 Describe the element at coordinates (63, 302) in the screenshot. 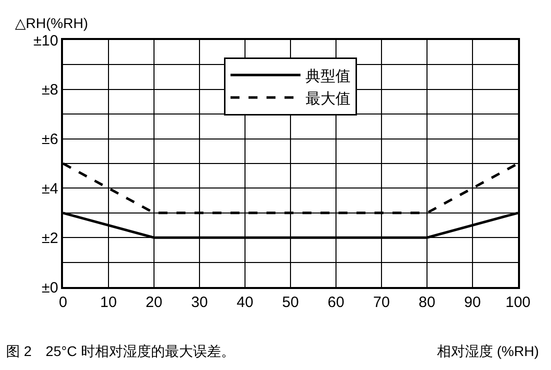

I see `x-tick-label: 0` at that location.